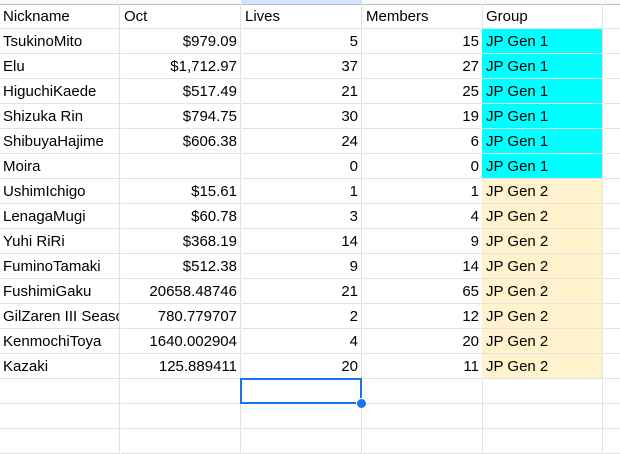 This screenshot has height=454, width=620. What do you see at coordinates (302, 241) in the screenshot?
I see `cell-lives: 14` at bounding box center [302, 241].